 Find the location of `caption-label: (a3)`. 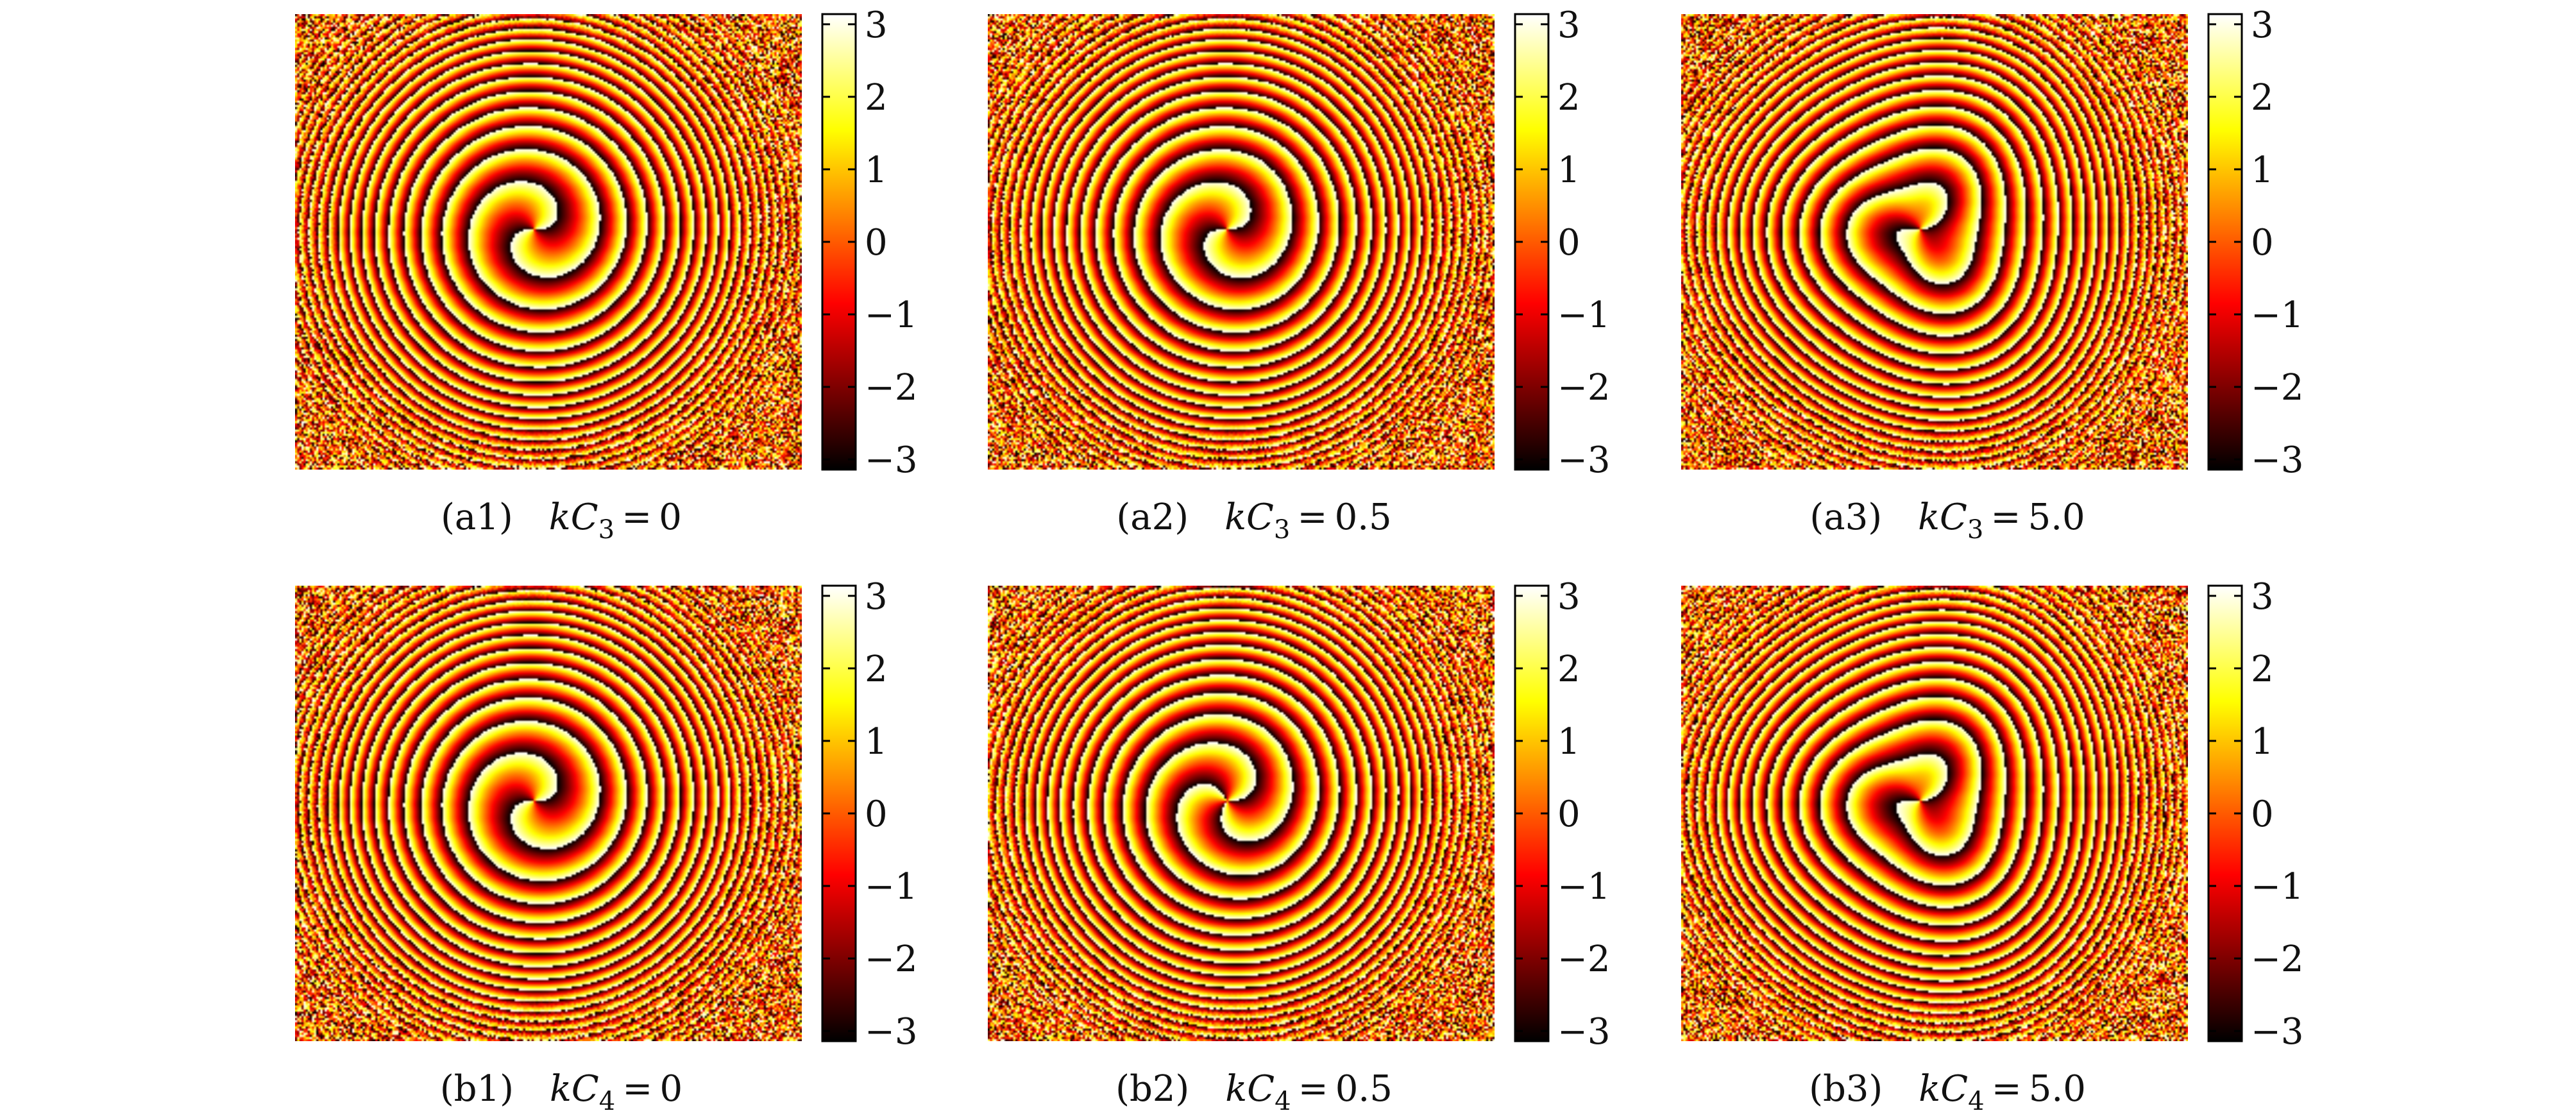

caption-label: (a3) is located at coordinates (1863, 517).